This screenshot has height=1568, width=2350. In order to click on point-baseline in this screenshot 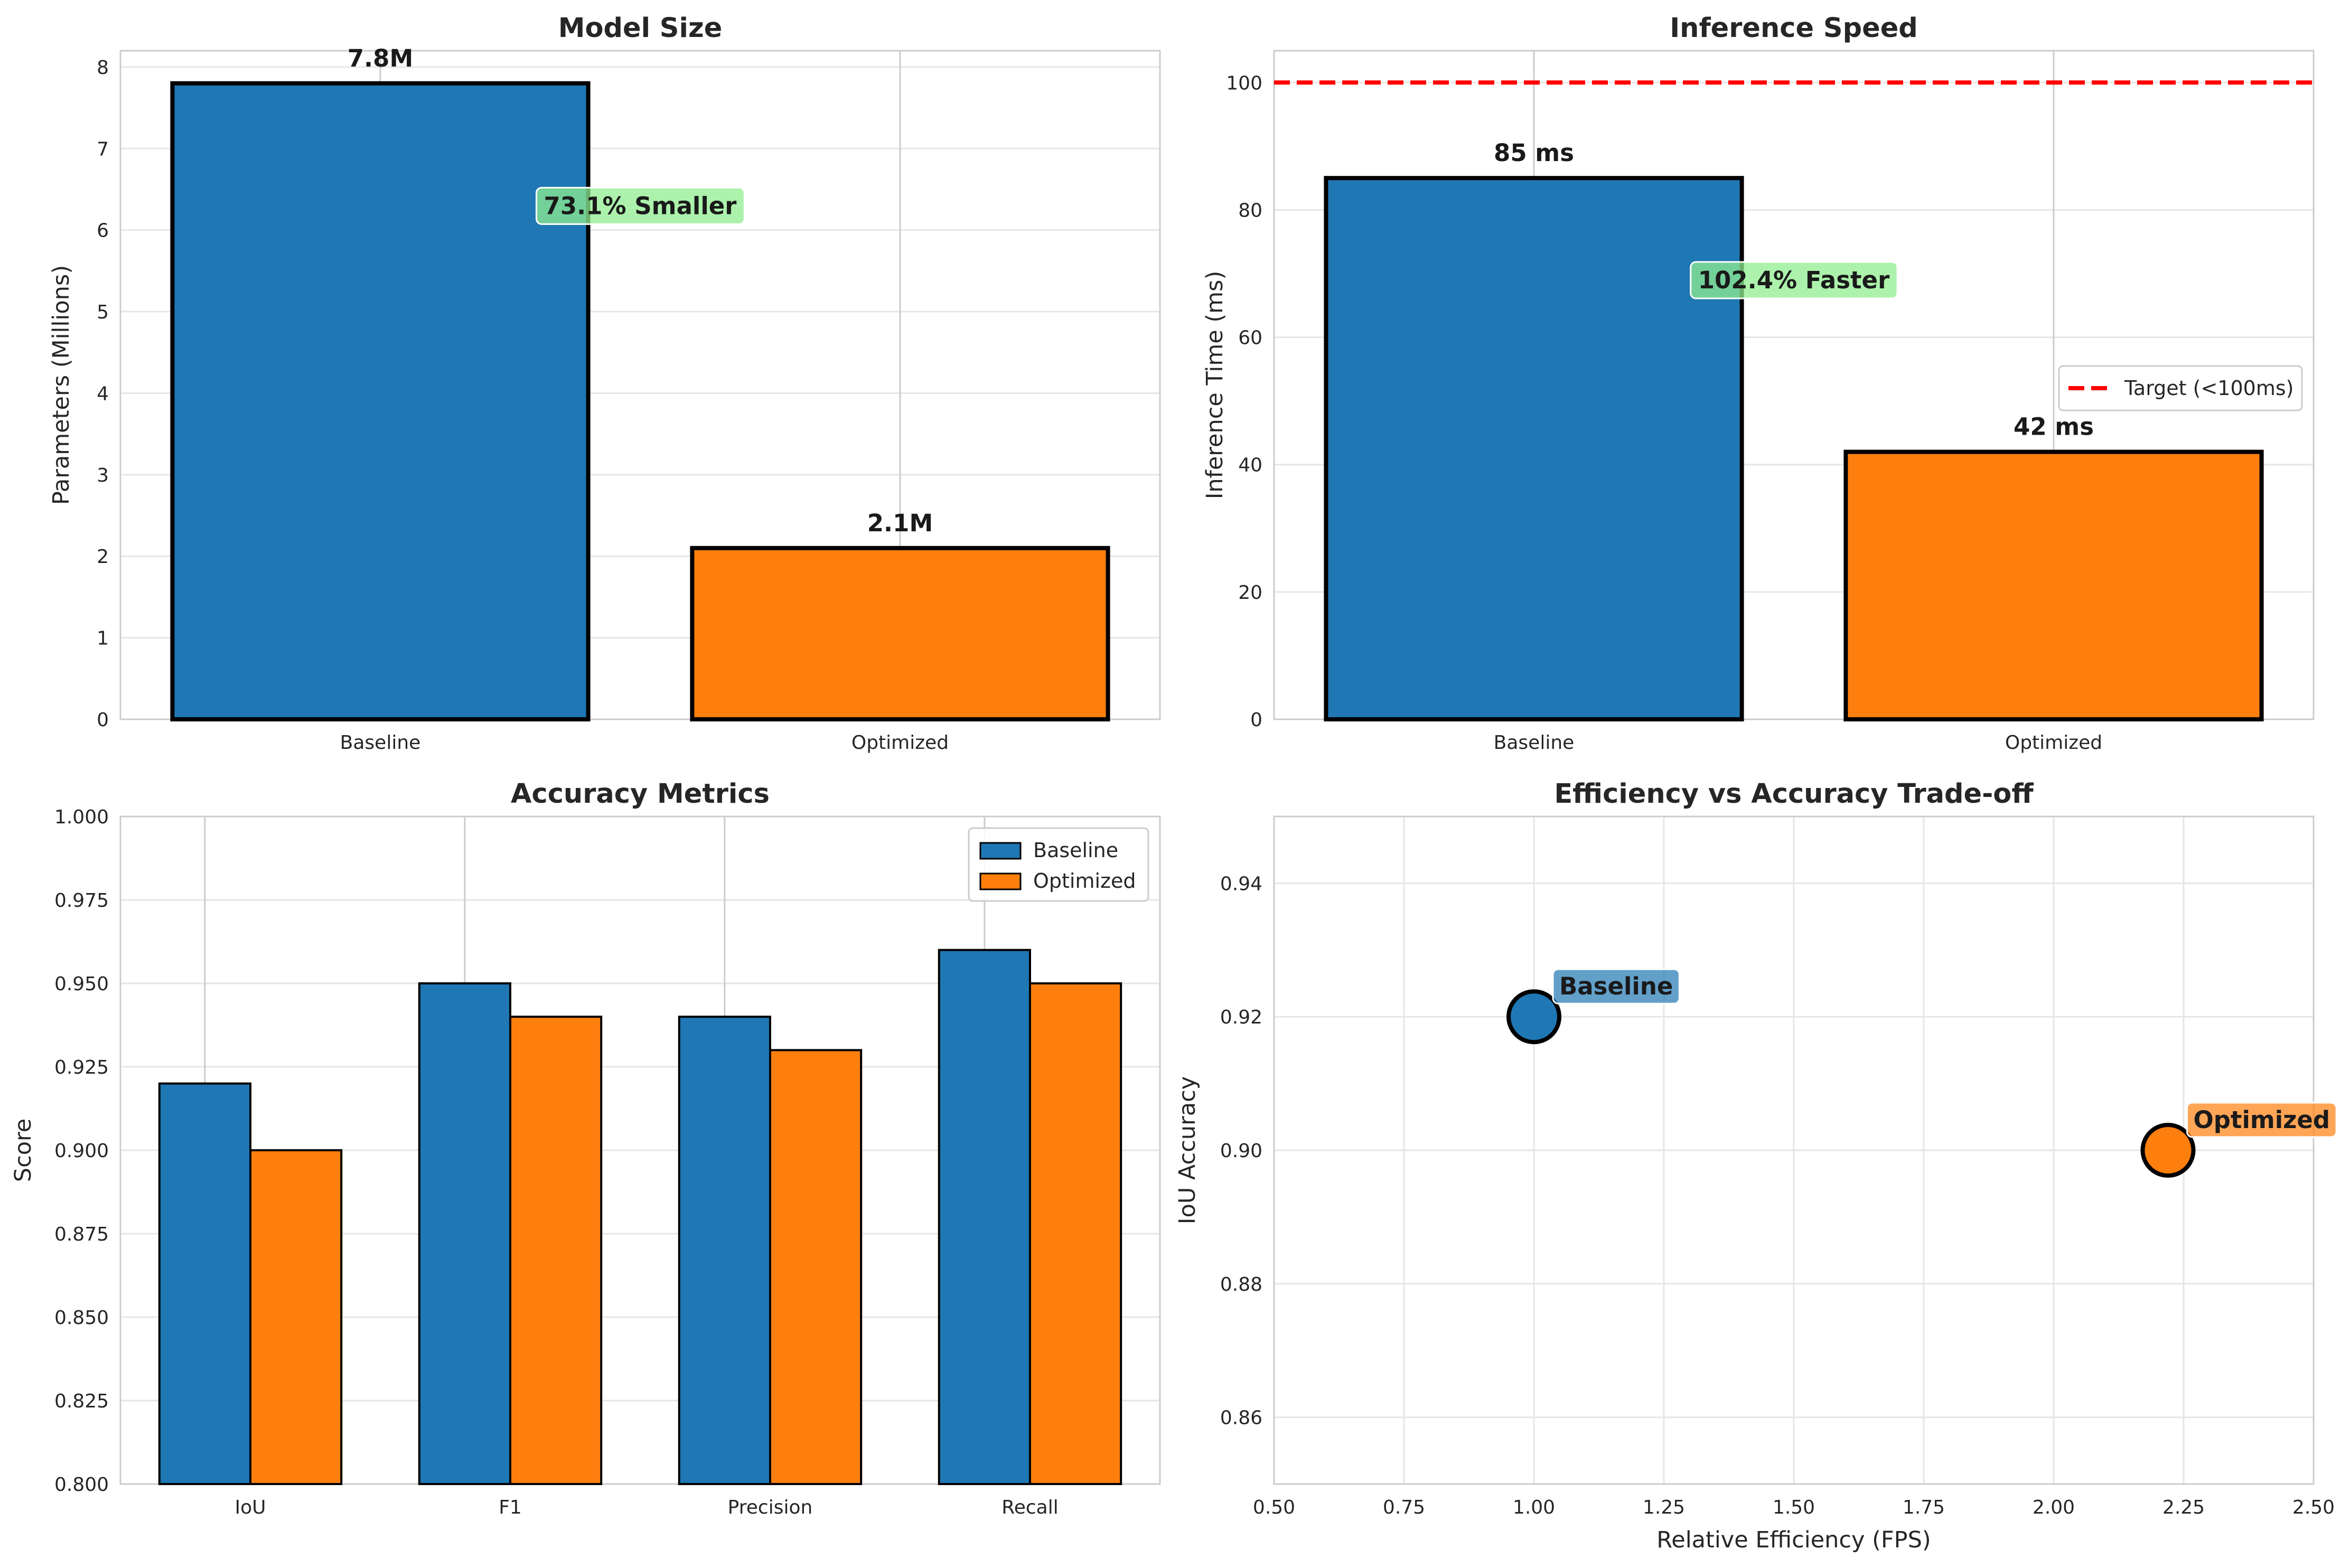, I will do `click(1533, 1017)`.